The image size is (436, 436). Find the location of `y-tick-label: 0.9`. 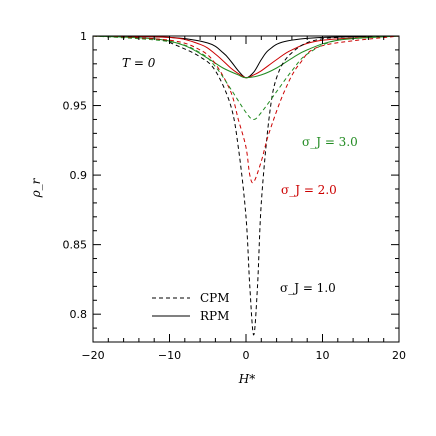

y-tick-label: 0.9 is located at coordinates (79, 175).